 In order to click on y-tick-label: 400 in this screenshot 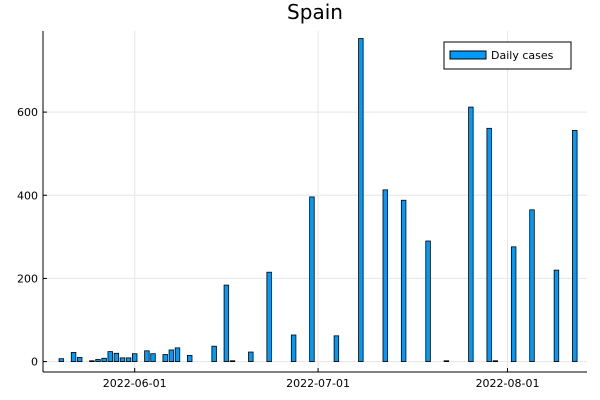, I will do `click(27, 195)`.